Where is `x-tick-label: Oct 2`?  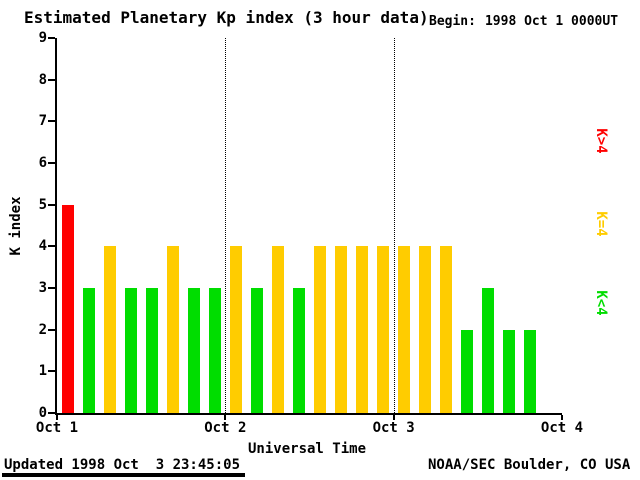
x-tick-label: Oct 2 is located at coordinates (225, 428).